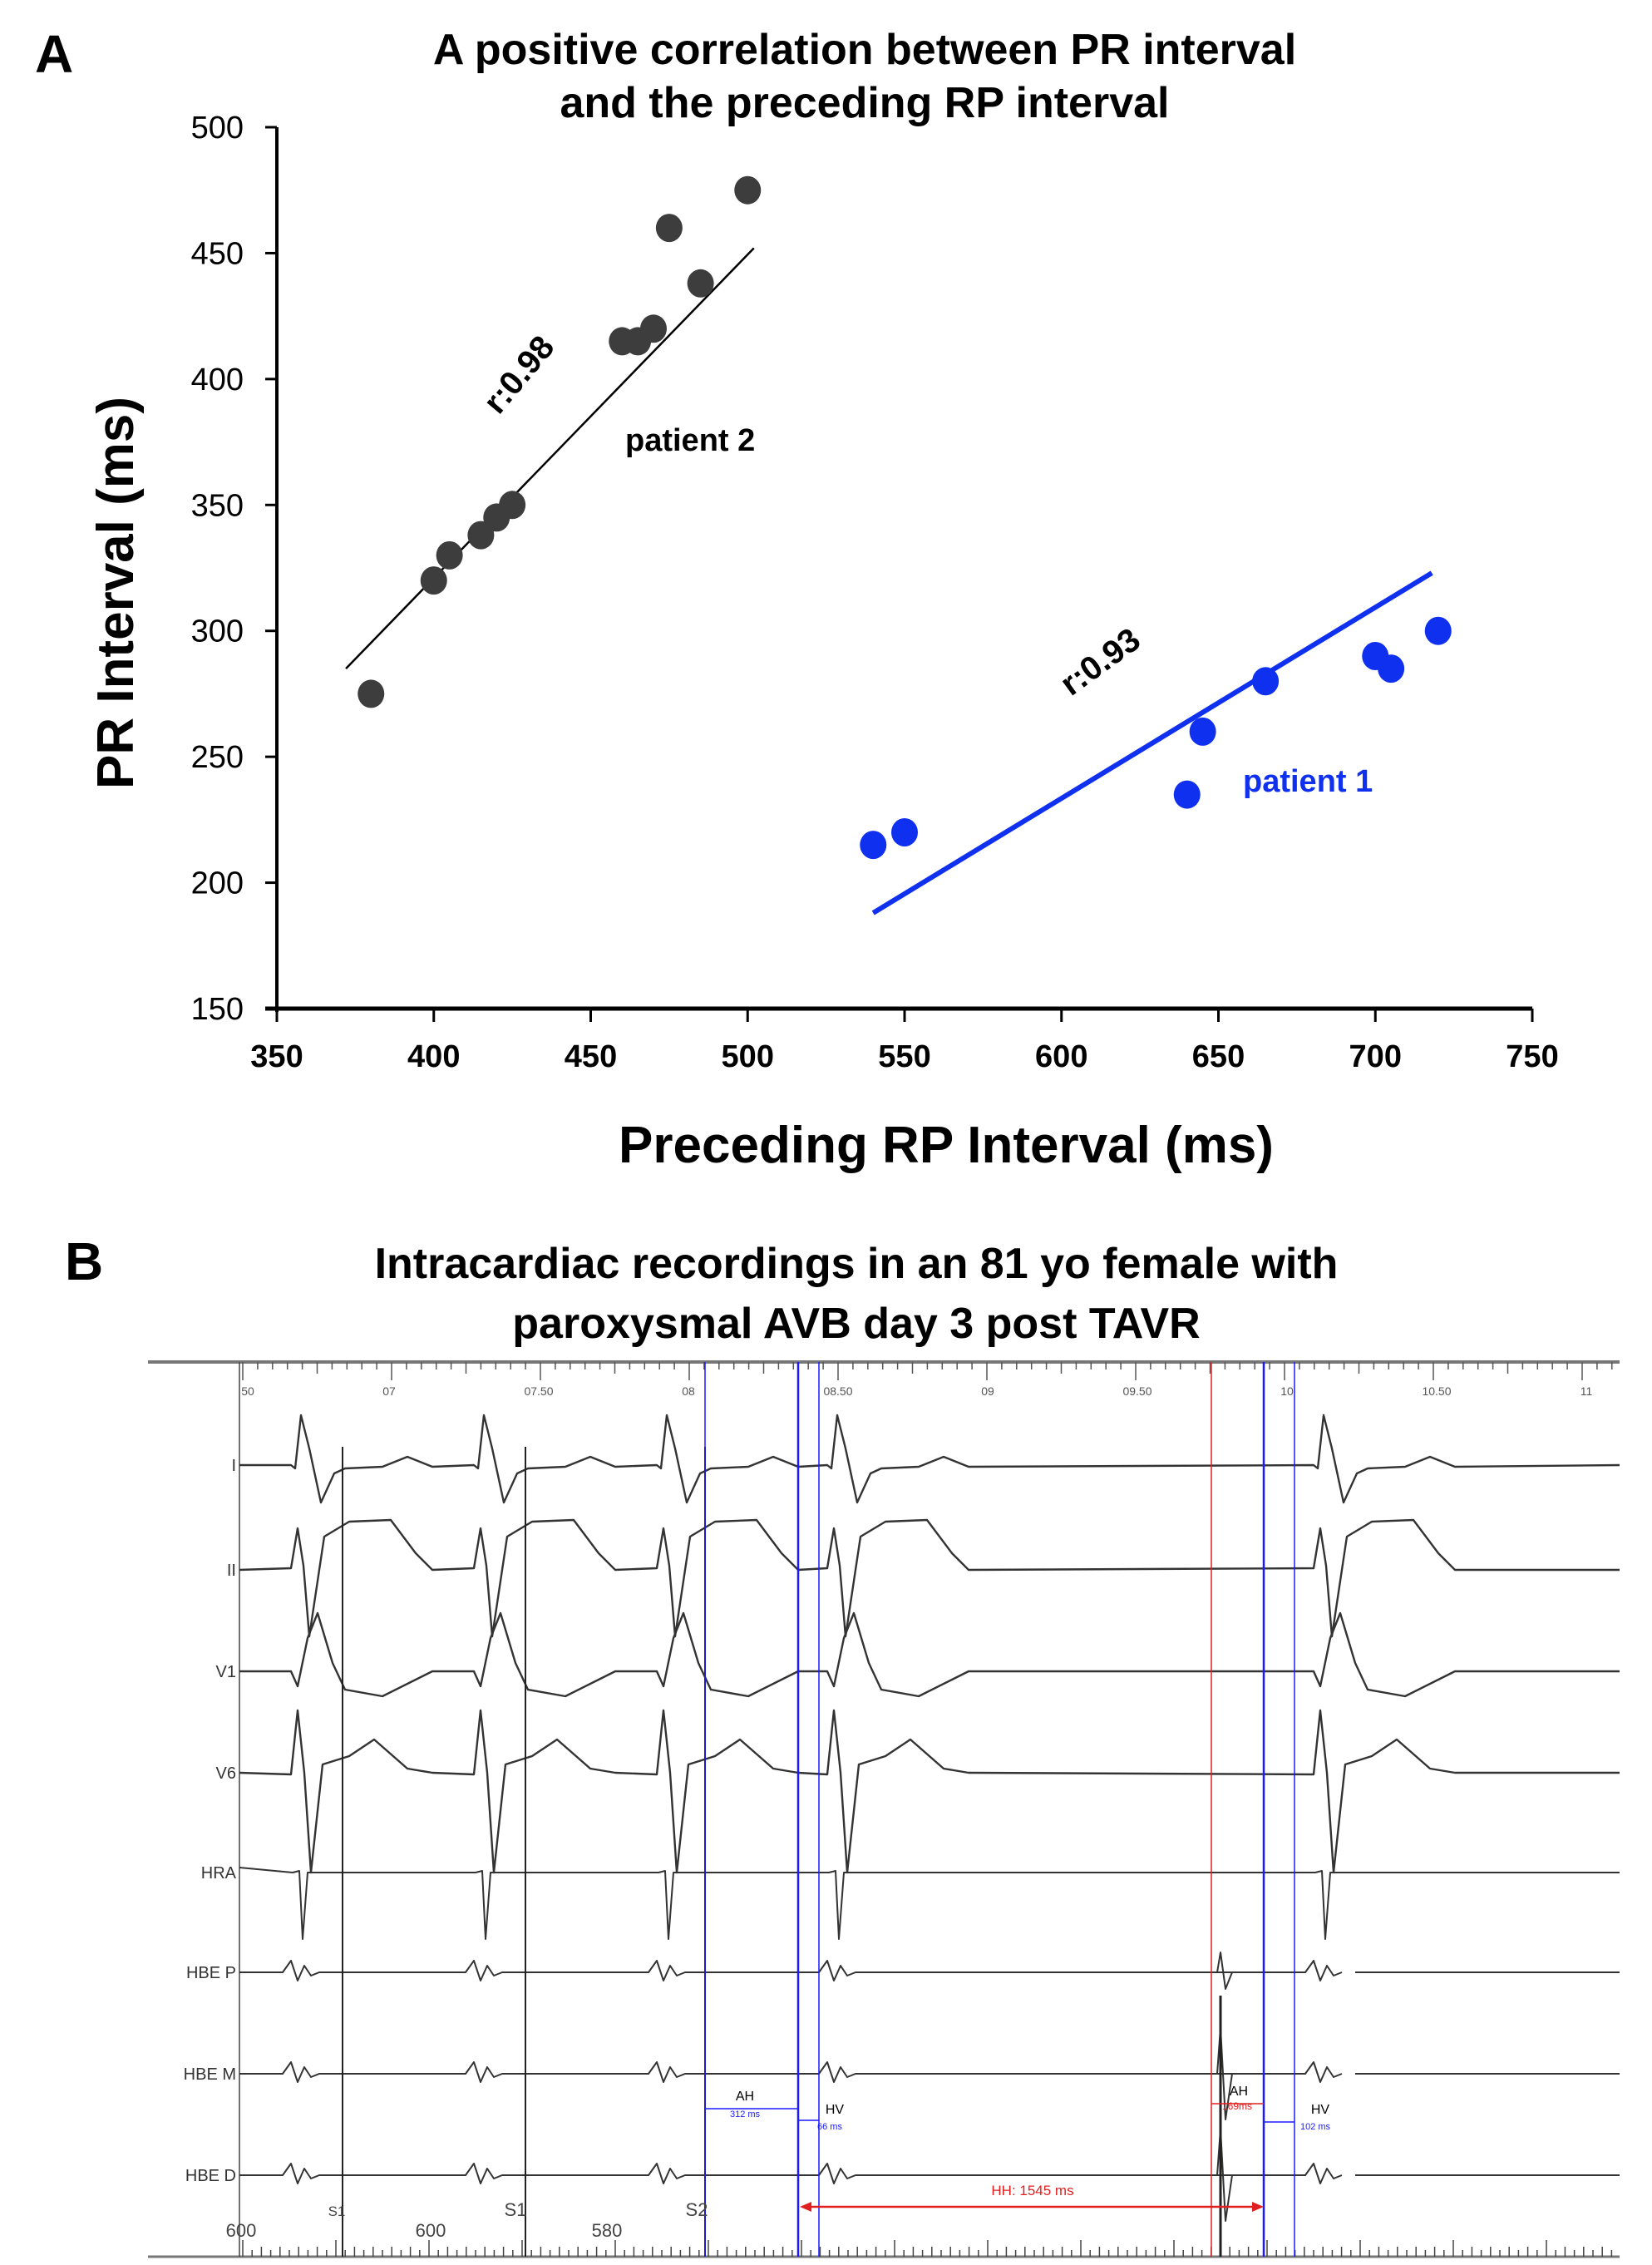 The width and height of the screenshot is (1652, 2265). What do you see at coordinates (1237, 2106) in the screenshot?
I see `ah2-value: 169ms` at bounding box center [1237, 2106].